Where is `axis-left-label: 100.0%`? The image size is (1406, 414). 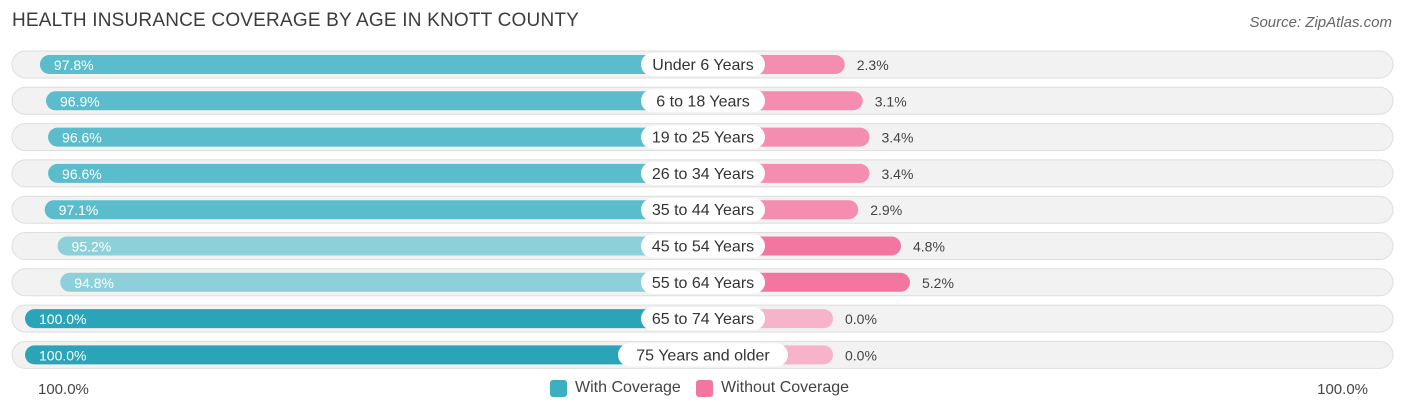
axis-left-label: 100.0% is located at coordinates (63, 389).